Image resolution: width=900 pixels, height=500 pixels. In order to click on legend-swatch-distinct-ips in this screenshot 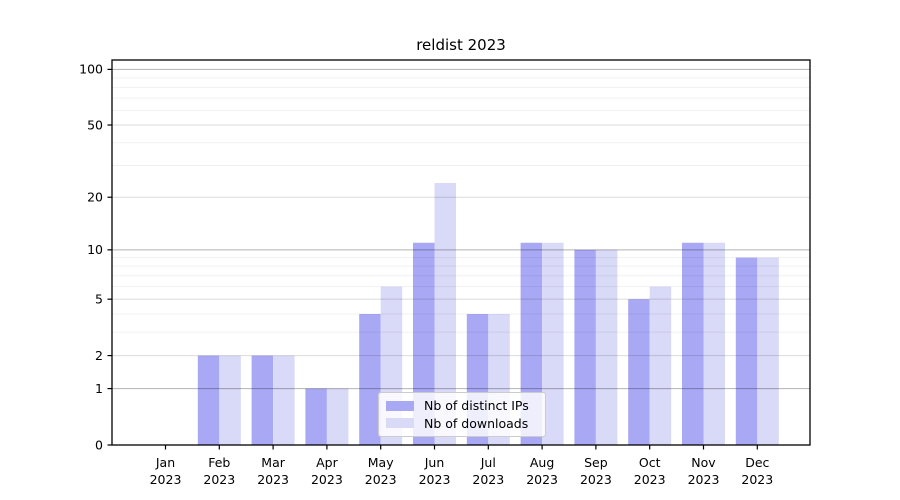, I will do `click(400, 405)`.